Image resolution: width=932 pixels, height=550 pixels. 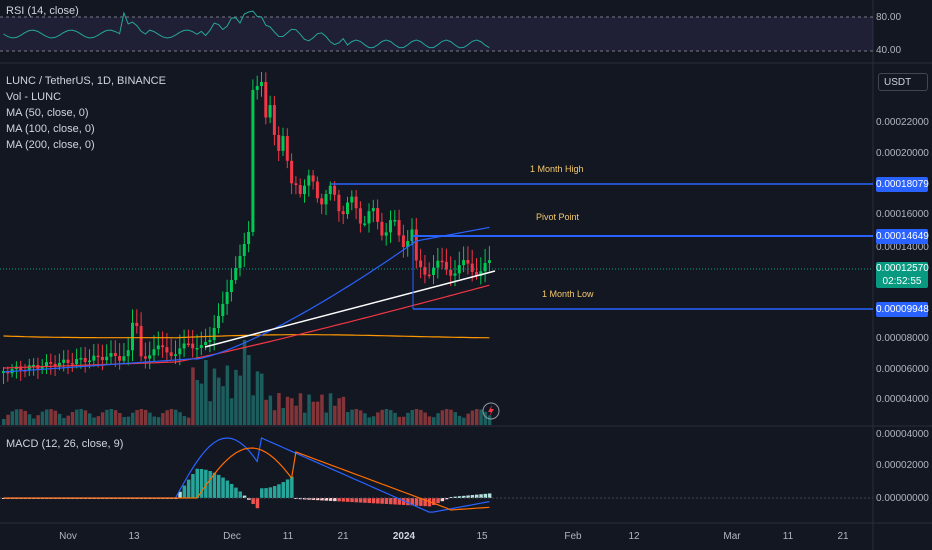 What do you see at coordinates (246, 479) in the screenshot?
I see `macd-signal-line` at bounding box center [246, 479].